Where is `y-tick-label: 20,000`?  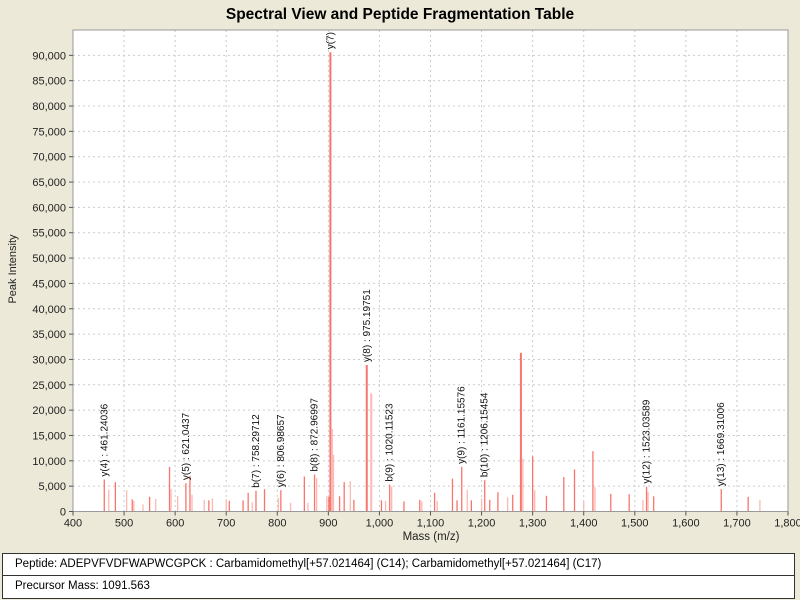 y-tick-label: 20,000 is located at coordinates (49, 411).